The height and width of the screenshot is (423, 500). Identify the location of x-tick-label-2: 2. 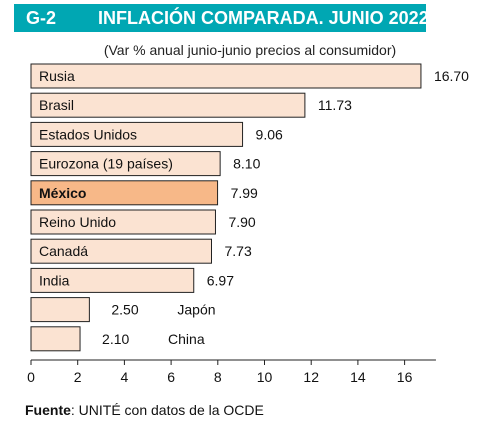
(78, 377).